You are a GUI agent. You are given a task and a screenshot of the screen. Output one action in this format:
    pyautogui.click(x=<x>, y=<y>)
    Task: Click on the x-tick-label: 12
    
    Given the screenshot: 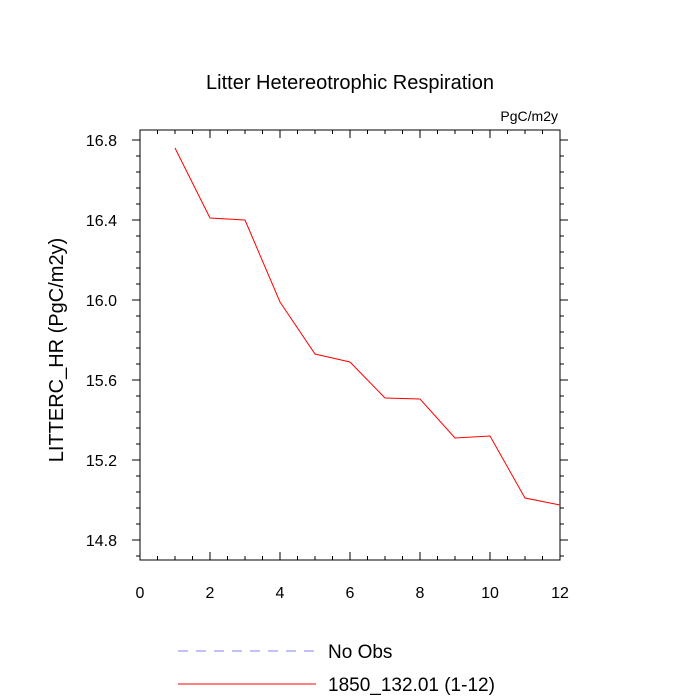 What is the action you would take?
    pyautogui.click(x=560, y=593)
    